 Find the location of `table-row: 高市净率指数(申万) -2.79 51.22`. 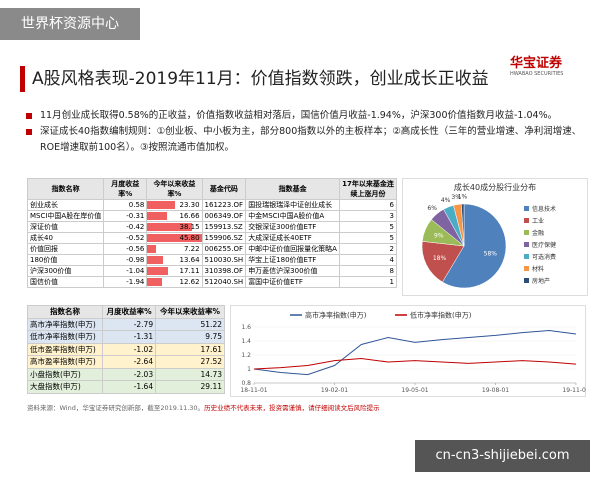

table-row: 高市净率指数(申万) -2.79 51.22 is located at coordinates (125, 324).